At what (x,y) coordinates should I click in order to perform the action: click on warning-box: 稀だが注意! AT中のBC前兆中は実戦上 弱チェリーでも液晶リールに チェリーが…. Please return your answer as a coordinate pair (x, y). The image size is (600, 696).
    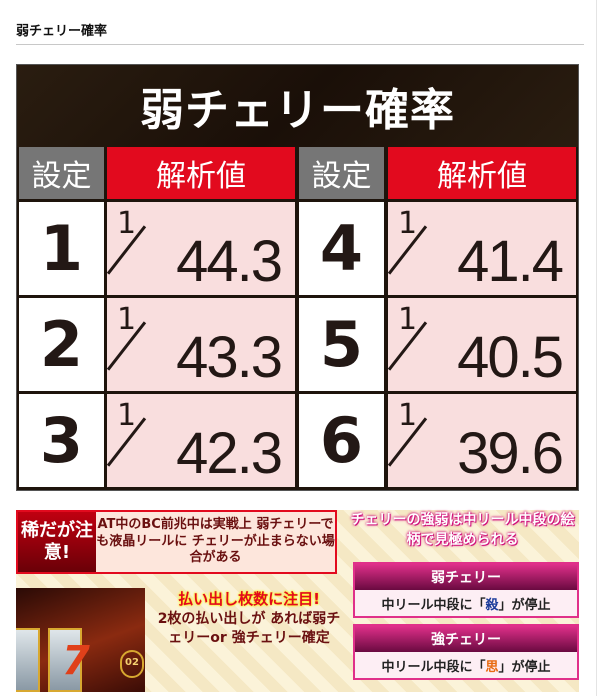
    Looking at the image, I should click on (176, 542).